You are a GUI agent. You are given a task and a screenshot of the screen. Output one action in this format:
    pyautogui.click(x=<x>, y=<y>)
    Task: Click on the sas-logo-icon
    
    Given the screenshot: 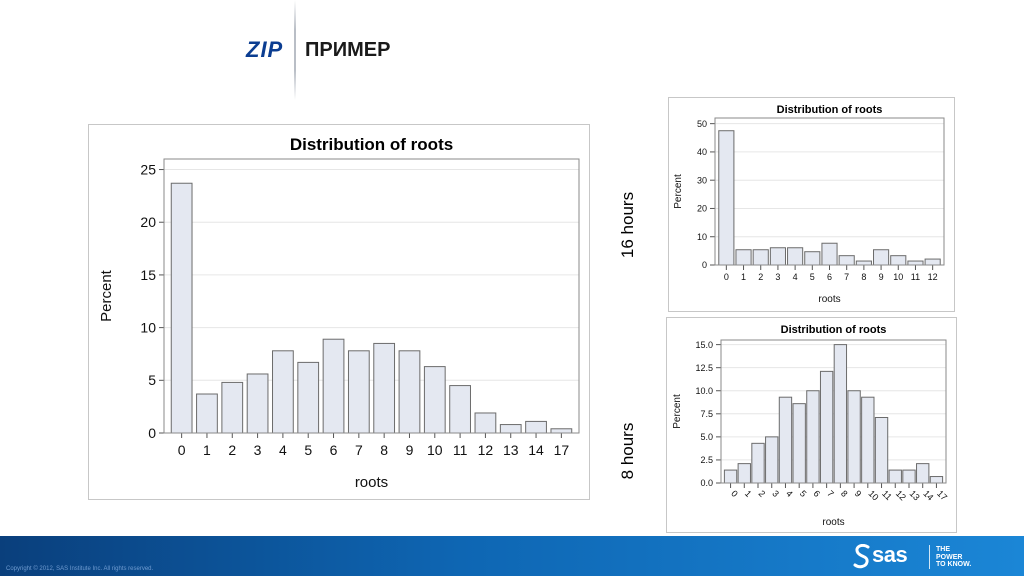 What is the action you would take?
    pyautogui.click(x=861, y=556)
    